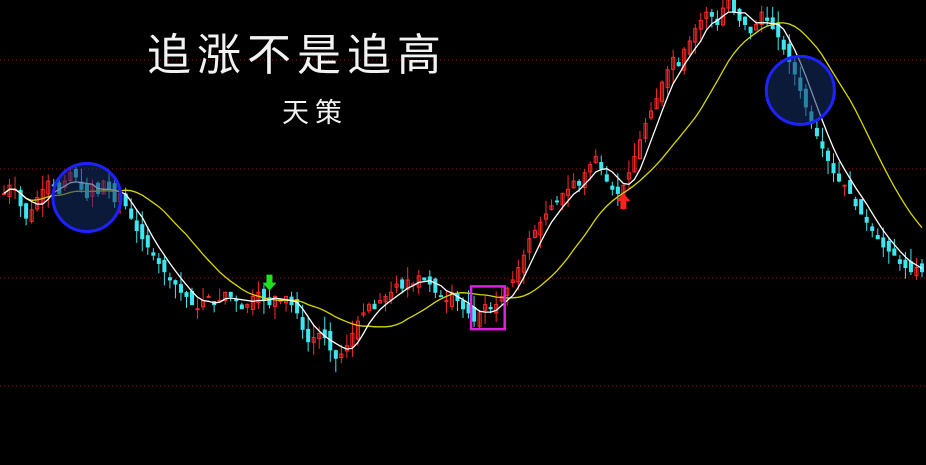 The height and width of the screenshot is (465, 926). Describe the element at coordinates (315, 113) in the screenshot. I see `chart-subtitle: 天策` at that location.